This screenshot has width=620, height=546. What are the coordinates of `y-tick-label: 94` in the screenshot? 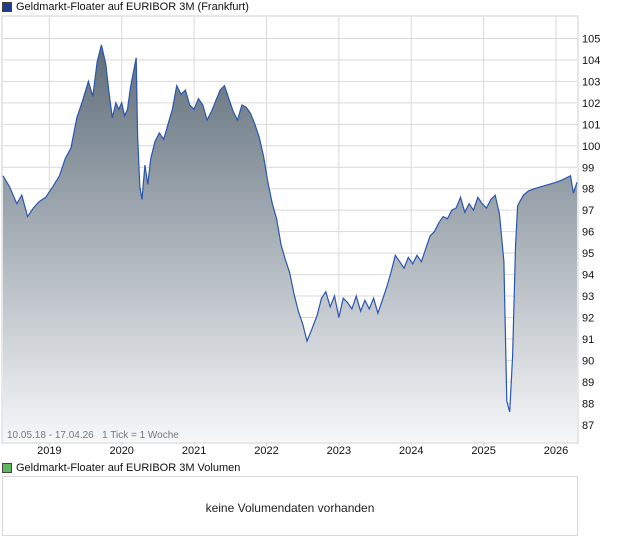 It's located at (588, 276).